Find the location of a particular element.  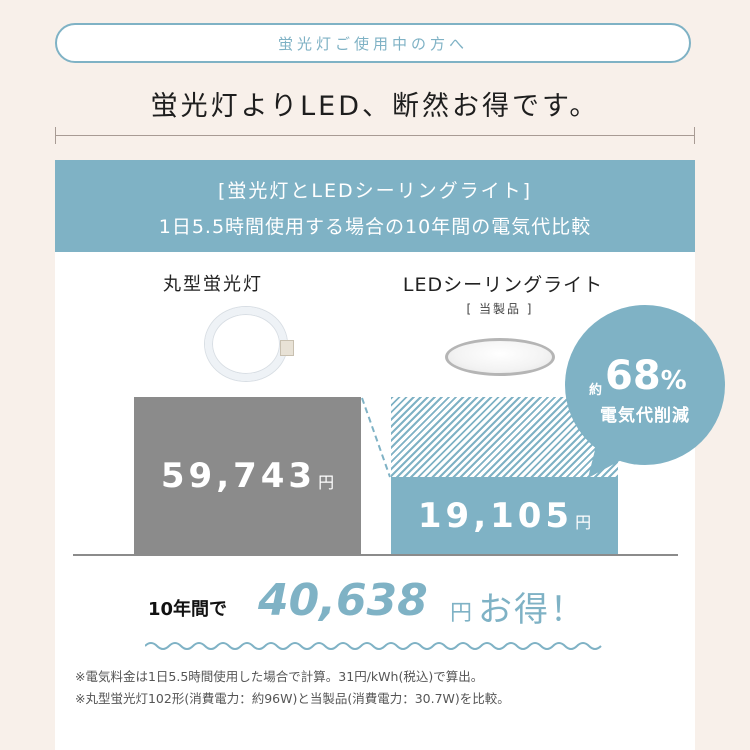

wave-underline is located at coordinates (373, 646).